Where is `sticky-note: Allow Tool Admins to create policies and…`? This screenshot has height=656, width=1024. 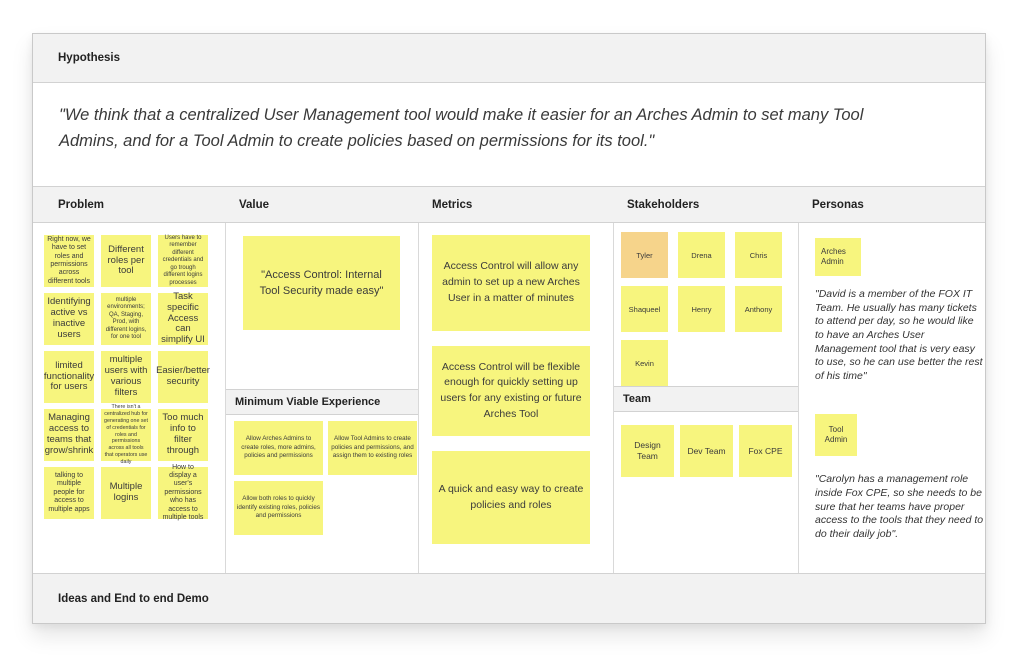
sticky-note: Allow Tool Admins to create policies and… is located at coordinates (372, 448).